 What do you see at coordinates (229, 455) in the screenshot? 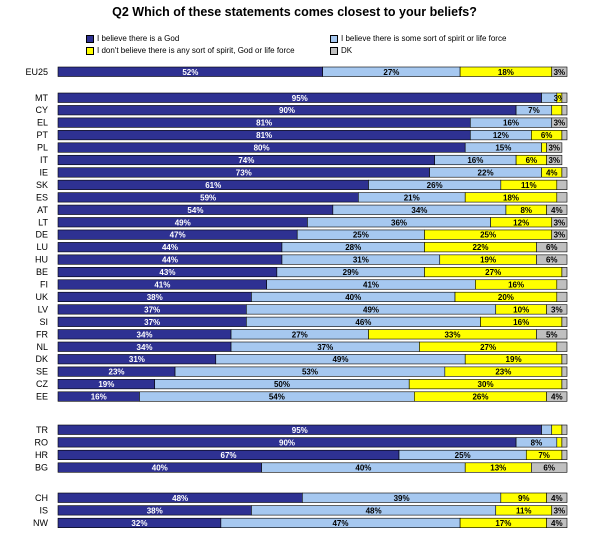
I see `value-label-hr-god: 67%` at bounding box center [229, 455].